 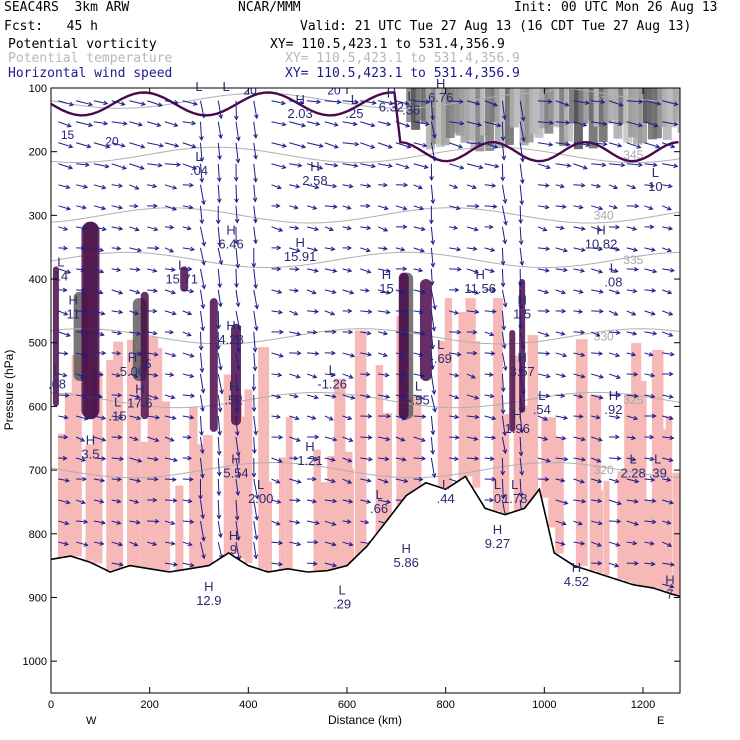 What do you see at coordinates (633, 260) in the screenshot?
I see `theta-contour-label: 335` at bounding box center [633, 260].